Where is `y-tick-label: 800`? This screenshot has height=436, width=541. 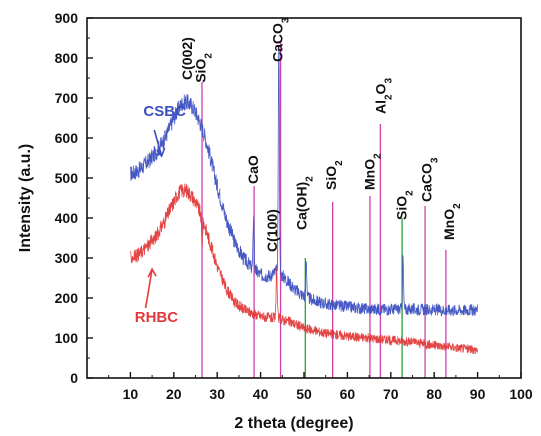 y-tick-label: 800 is located at coordinates (67, 58).